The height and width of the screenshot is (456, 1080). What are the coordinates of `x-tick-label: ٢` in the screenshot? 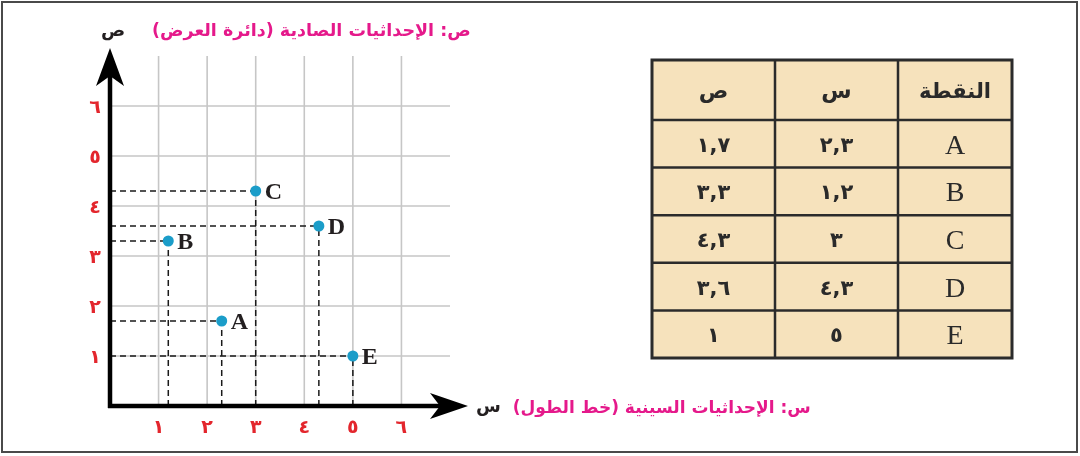 It's located at (207, 426).